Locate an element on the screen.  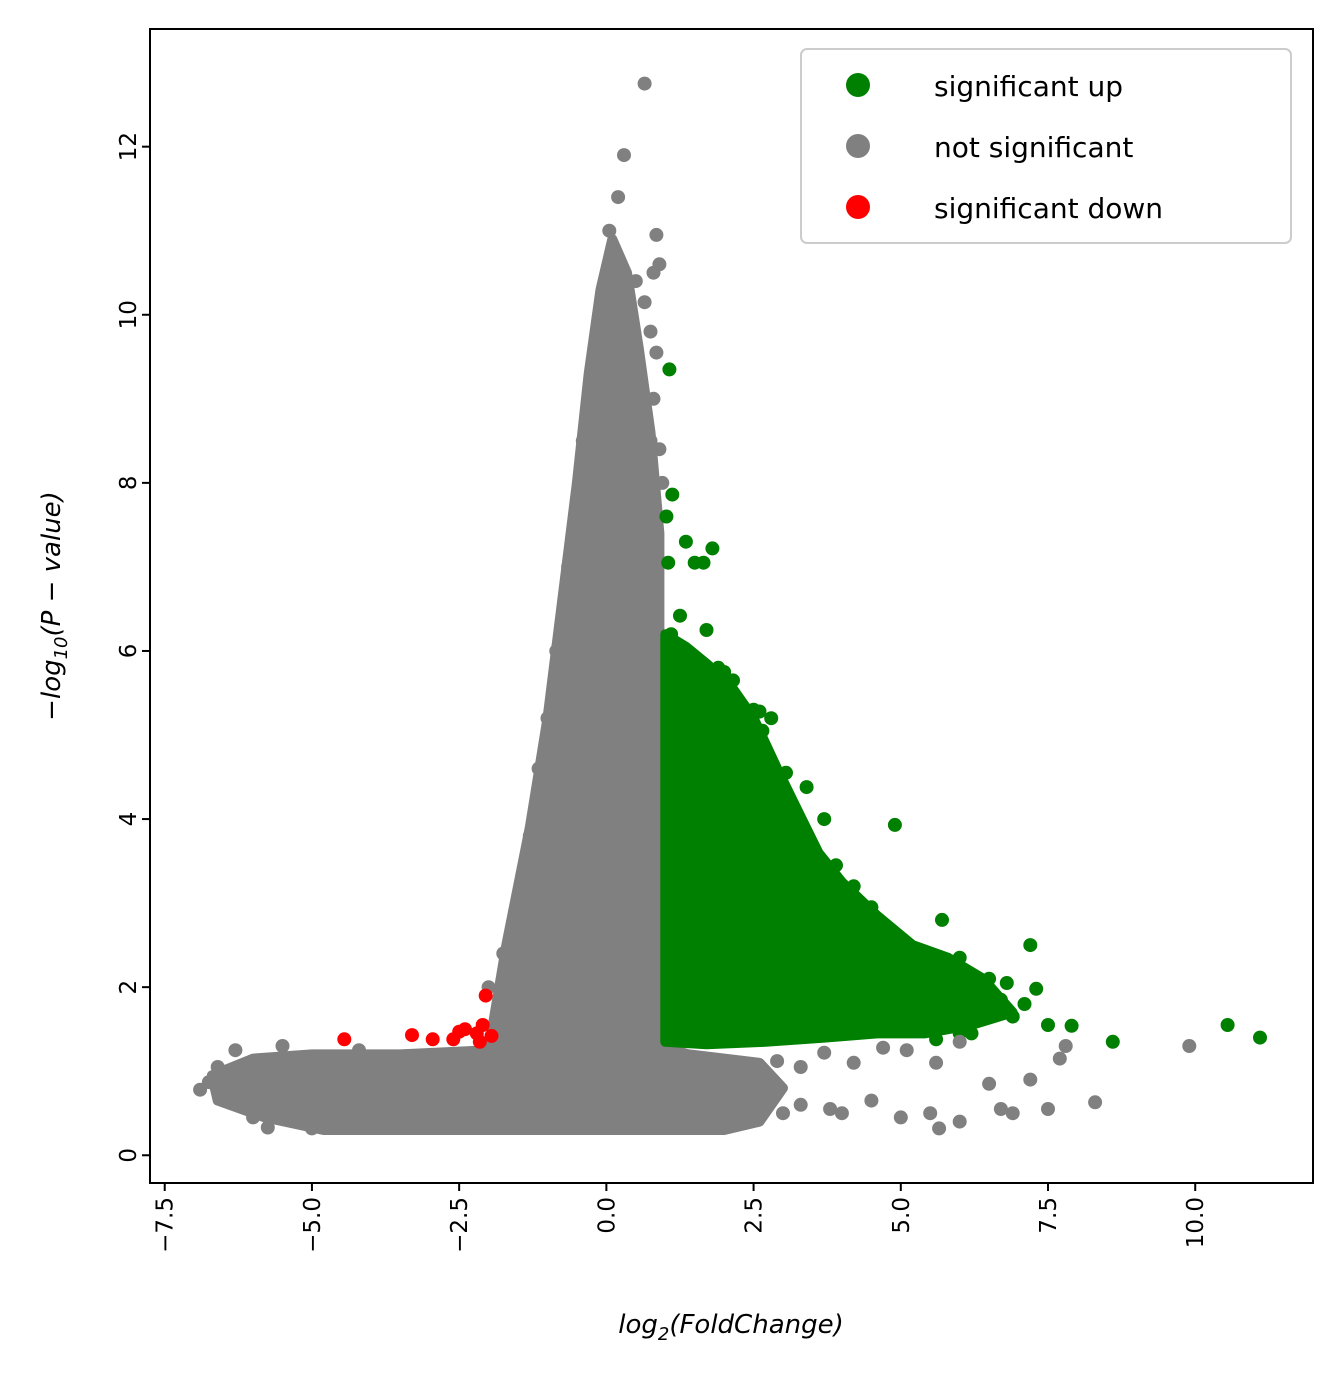
y-axis-label-subscript: 10 is located at coordinates (61, 647).